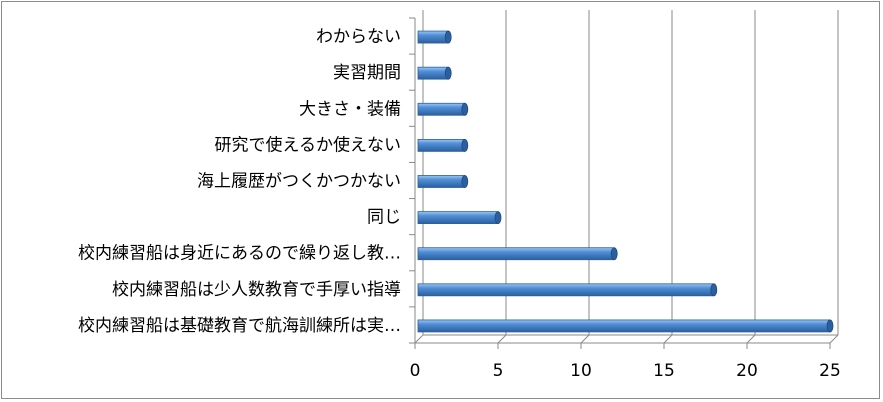 Image resolution: width=883 pixels, height=402 pixels. What do you see at coordinates (625, 371) in the screenshot?
I see `x-tick-labels: 0 5 10 15 20 25` at bounding box center [625, 371].